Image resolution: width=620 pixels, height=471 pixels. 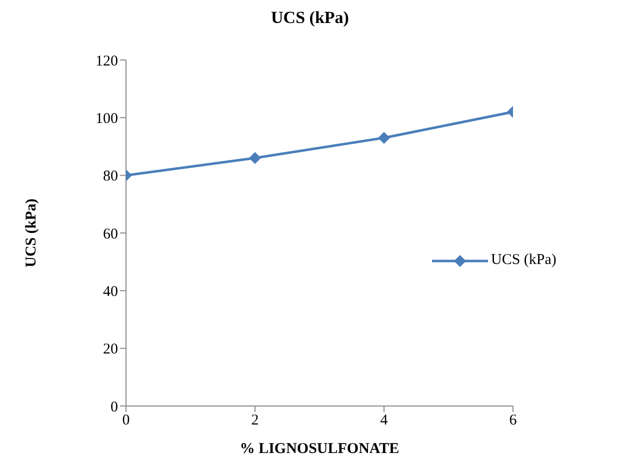 What do you see at coordinates (255, 420) in the screenshot?
I see `x-tick-label: 2` at bounding box center [255, 420].